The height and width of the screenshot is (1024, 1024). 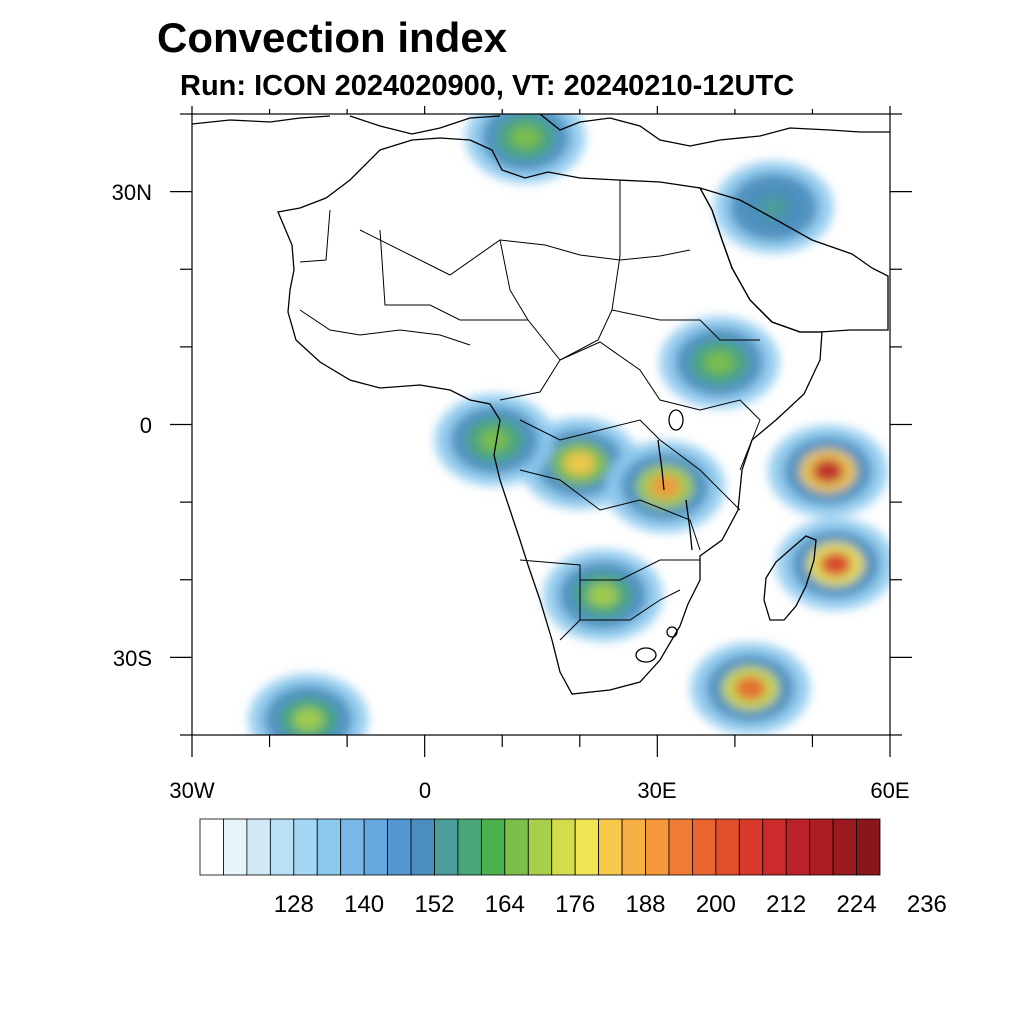 What do you see at coordinates (425, 790) in the screenshot?
I see `x-tick-label: 0` at bounding box center [425, 790].